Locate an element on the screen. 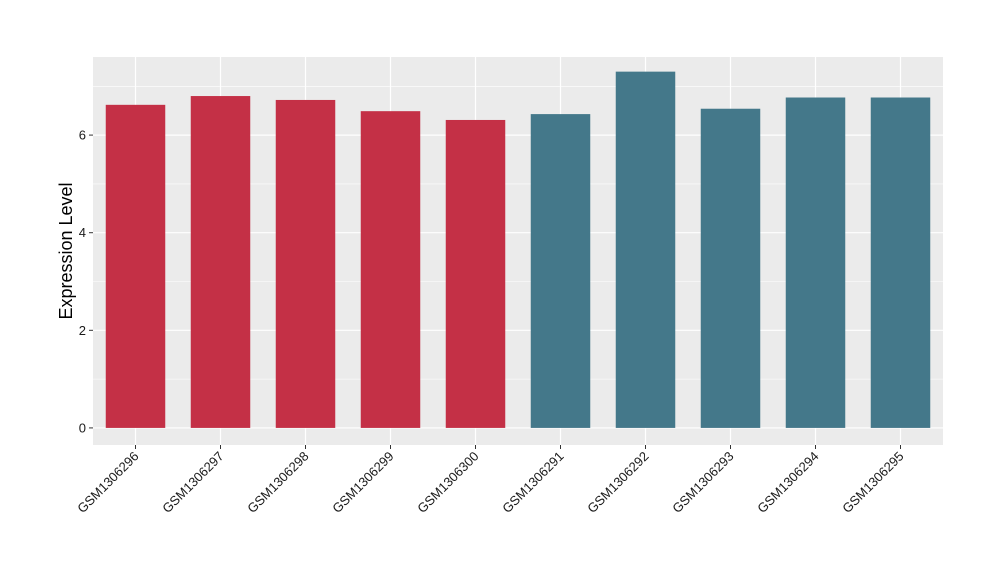 Image resolution: width=1000 pixels, height=580 pixels. x-tick-label: GSM1306298 is located at coordinates (277, 482).